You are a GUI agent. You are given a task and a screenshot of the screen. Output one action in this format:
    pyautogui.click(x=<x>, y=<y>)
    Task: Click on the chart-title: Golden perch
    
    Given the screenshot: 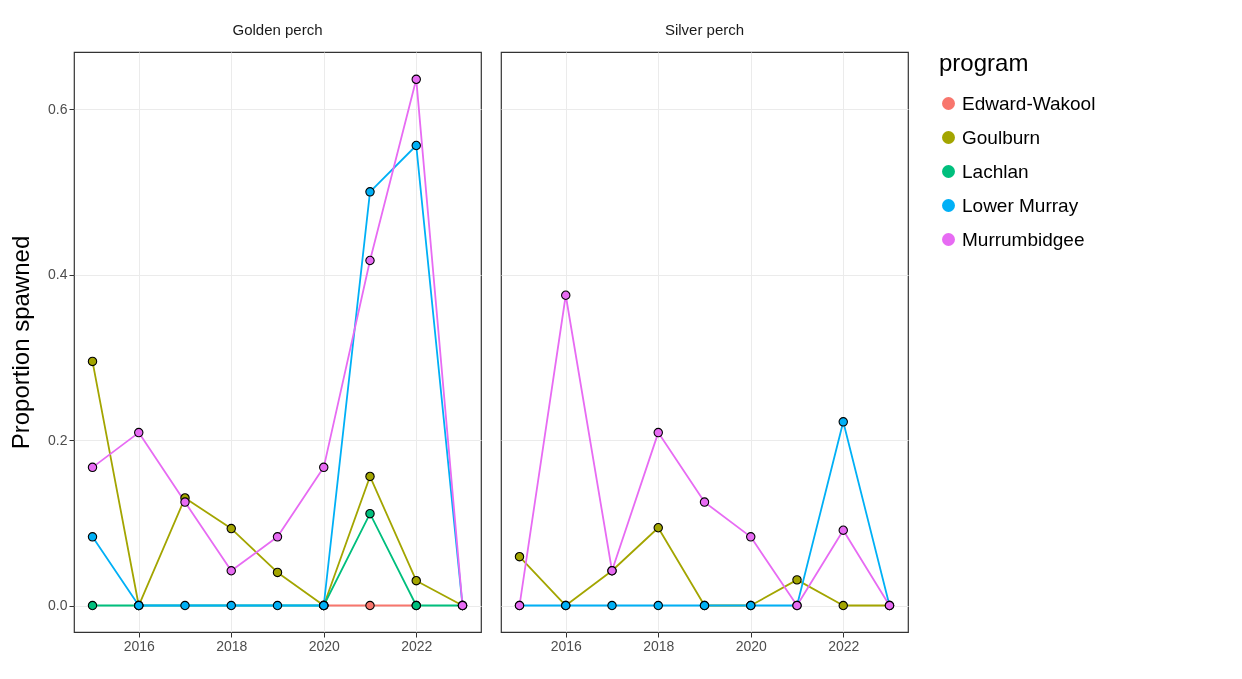 What is the action you would take?
    pyautogui.click(x=277, y=29)
    